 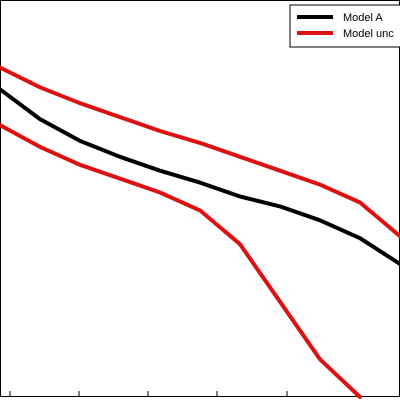 I want to click on legend-box, so click(x=344, y=26).